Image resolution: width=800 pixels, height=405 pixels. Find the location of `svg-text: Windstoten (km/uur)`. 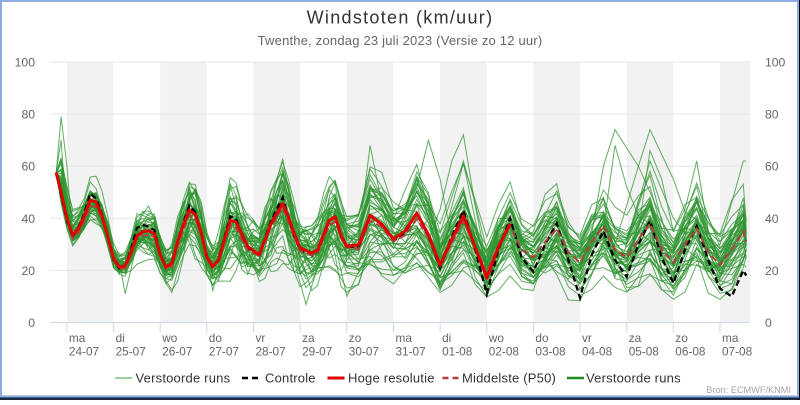

svg-text: Windstoten (km/uur) is located at coordinates (400, 18).